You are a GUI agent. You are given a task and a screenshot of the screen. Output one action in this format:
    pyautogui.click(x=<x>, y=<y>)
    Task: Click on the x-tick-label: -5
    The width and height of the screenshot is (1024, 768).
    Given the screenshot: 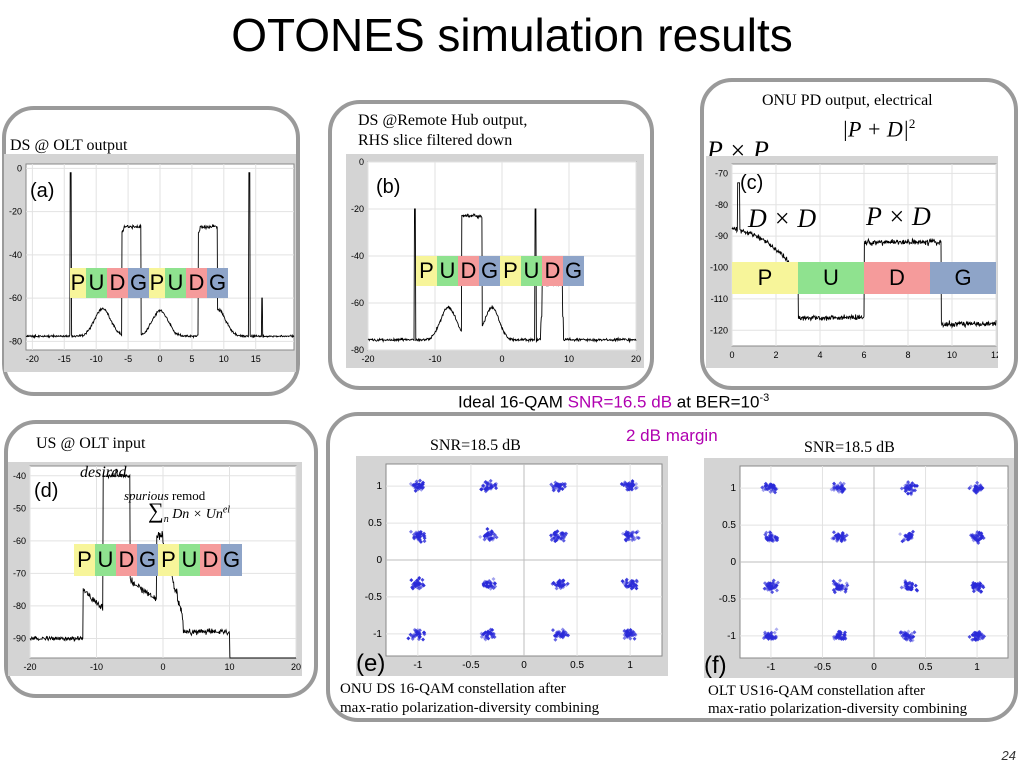 What is the action you would take?
    pyautogui.click(x=128, y=359)
    